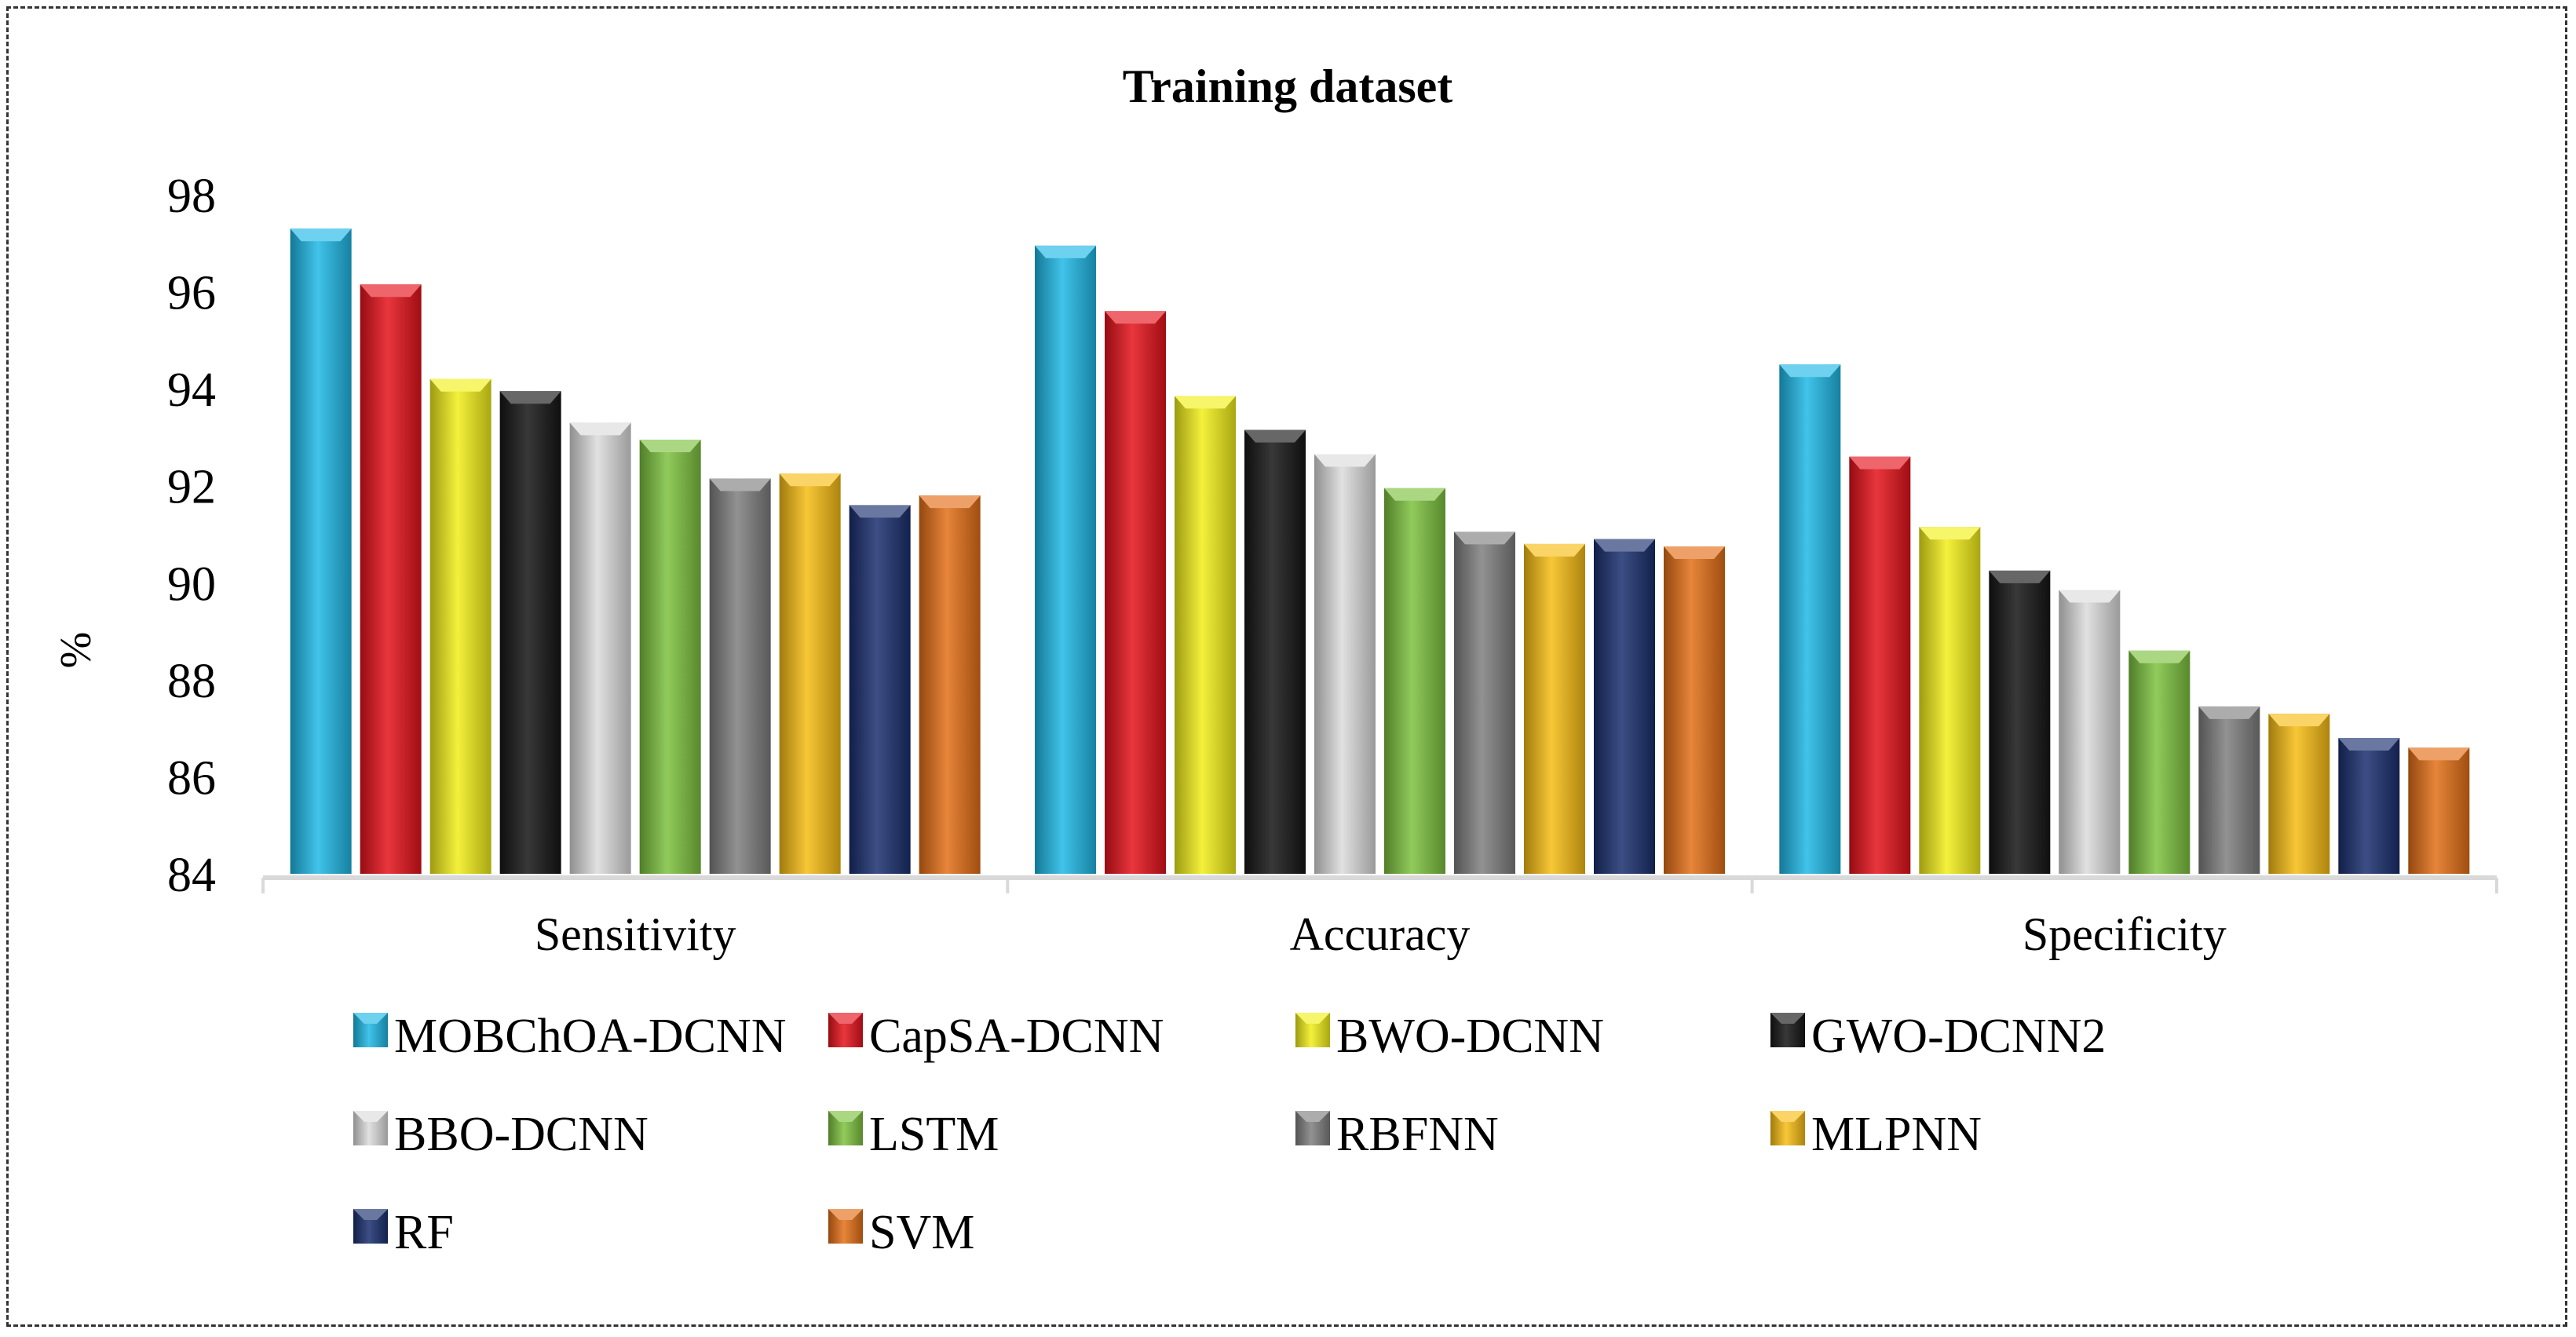 Image resolution: width=2576 pixels, height=1337 pixels. I want to click on legend-item-rbfnn: RBFNN, so click(1397, 1134).